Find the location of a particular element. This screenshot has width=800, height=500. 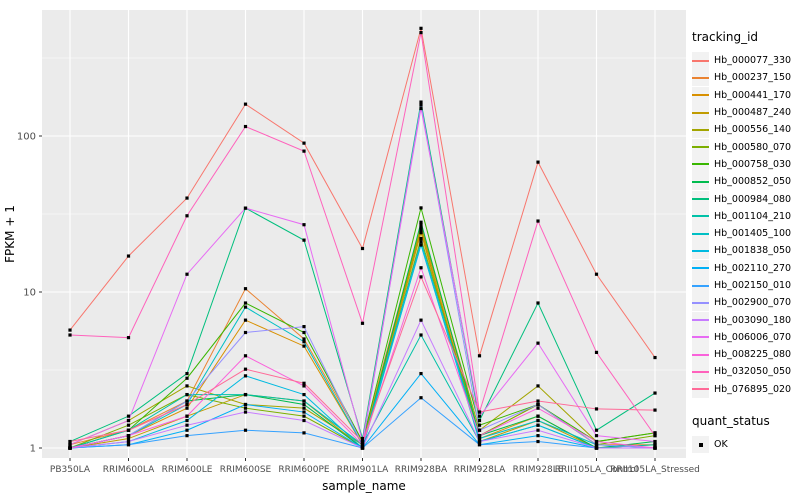

legend-item-Hb_006006_070: Hb_006006_070 is located at coordinates (745, 337).